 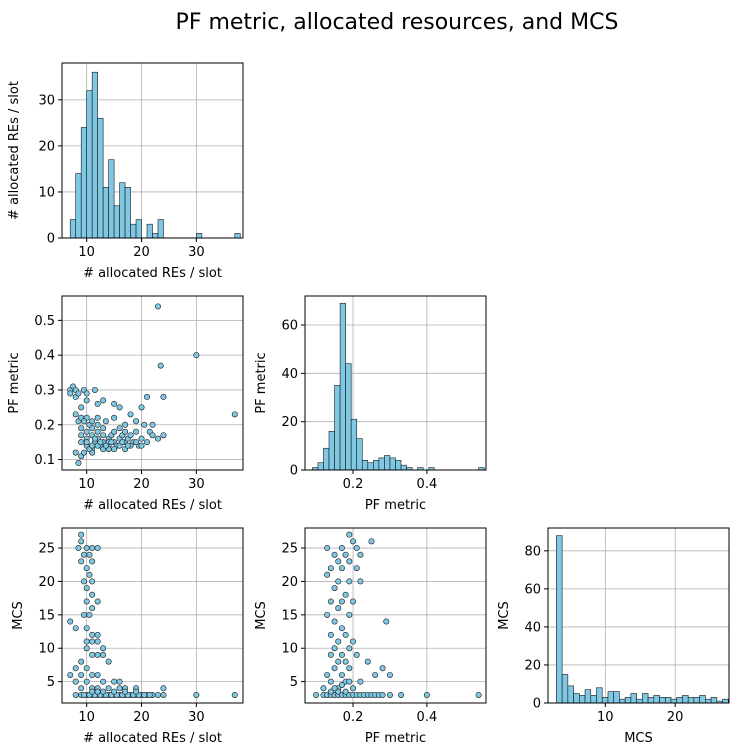 What do you see at coordinates (289, 326) in the screenshot?
I see `y-tick-label: 60` at bounding box center [289, 326].